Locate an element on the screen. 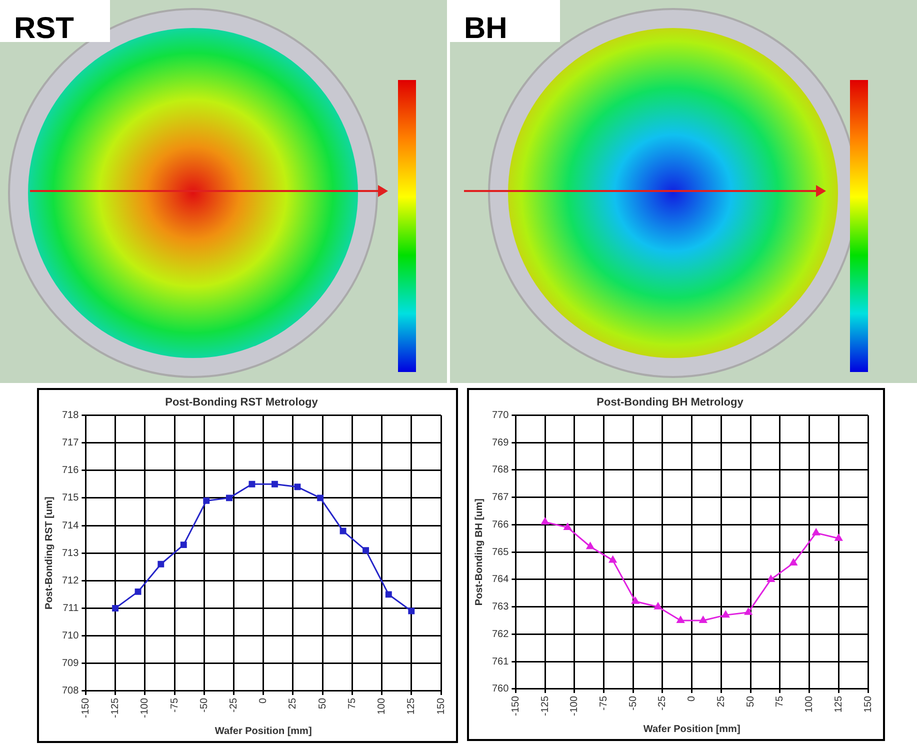 The image size is (917, 745). y-tick-label: 710 is located at coordinates (71, 636).